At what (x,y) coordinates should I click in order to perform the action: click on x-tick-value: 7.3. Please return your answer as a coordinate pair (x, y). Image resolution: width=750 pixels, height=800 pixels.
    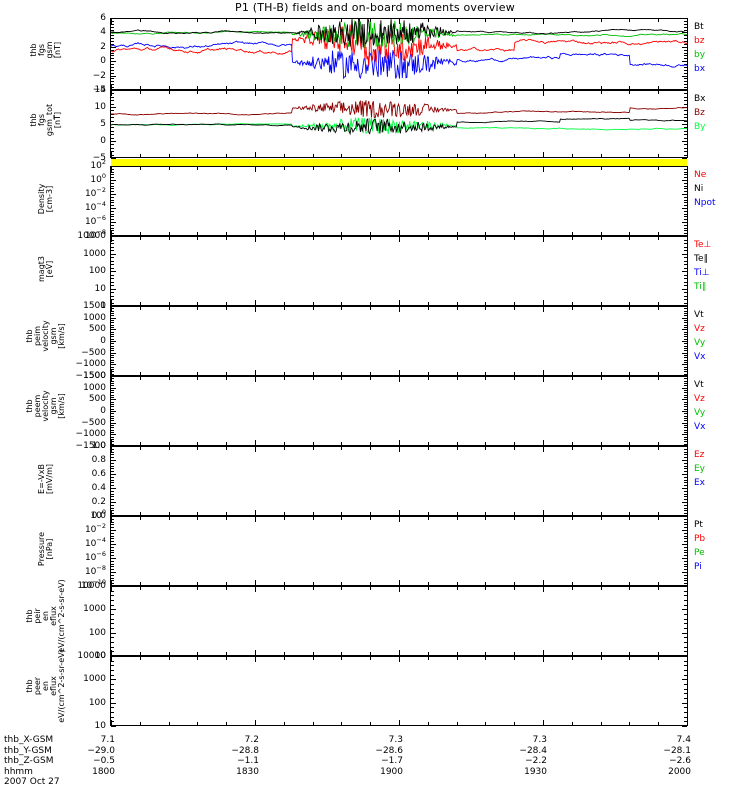
    Looking at the image, I should click on (395, 740).